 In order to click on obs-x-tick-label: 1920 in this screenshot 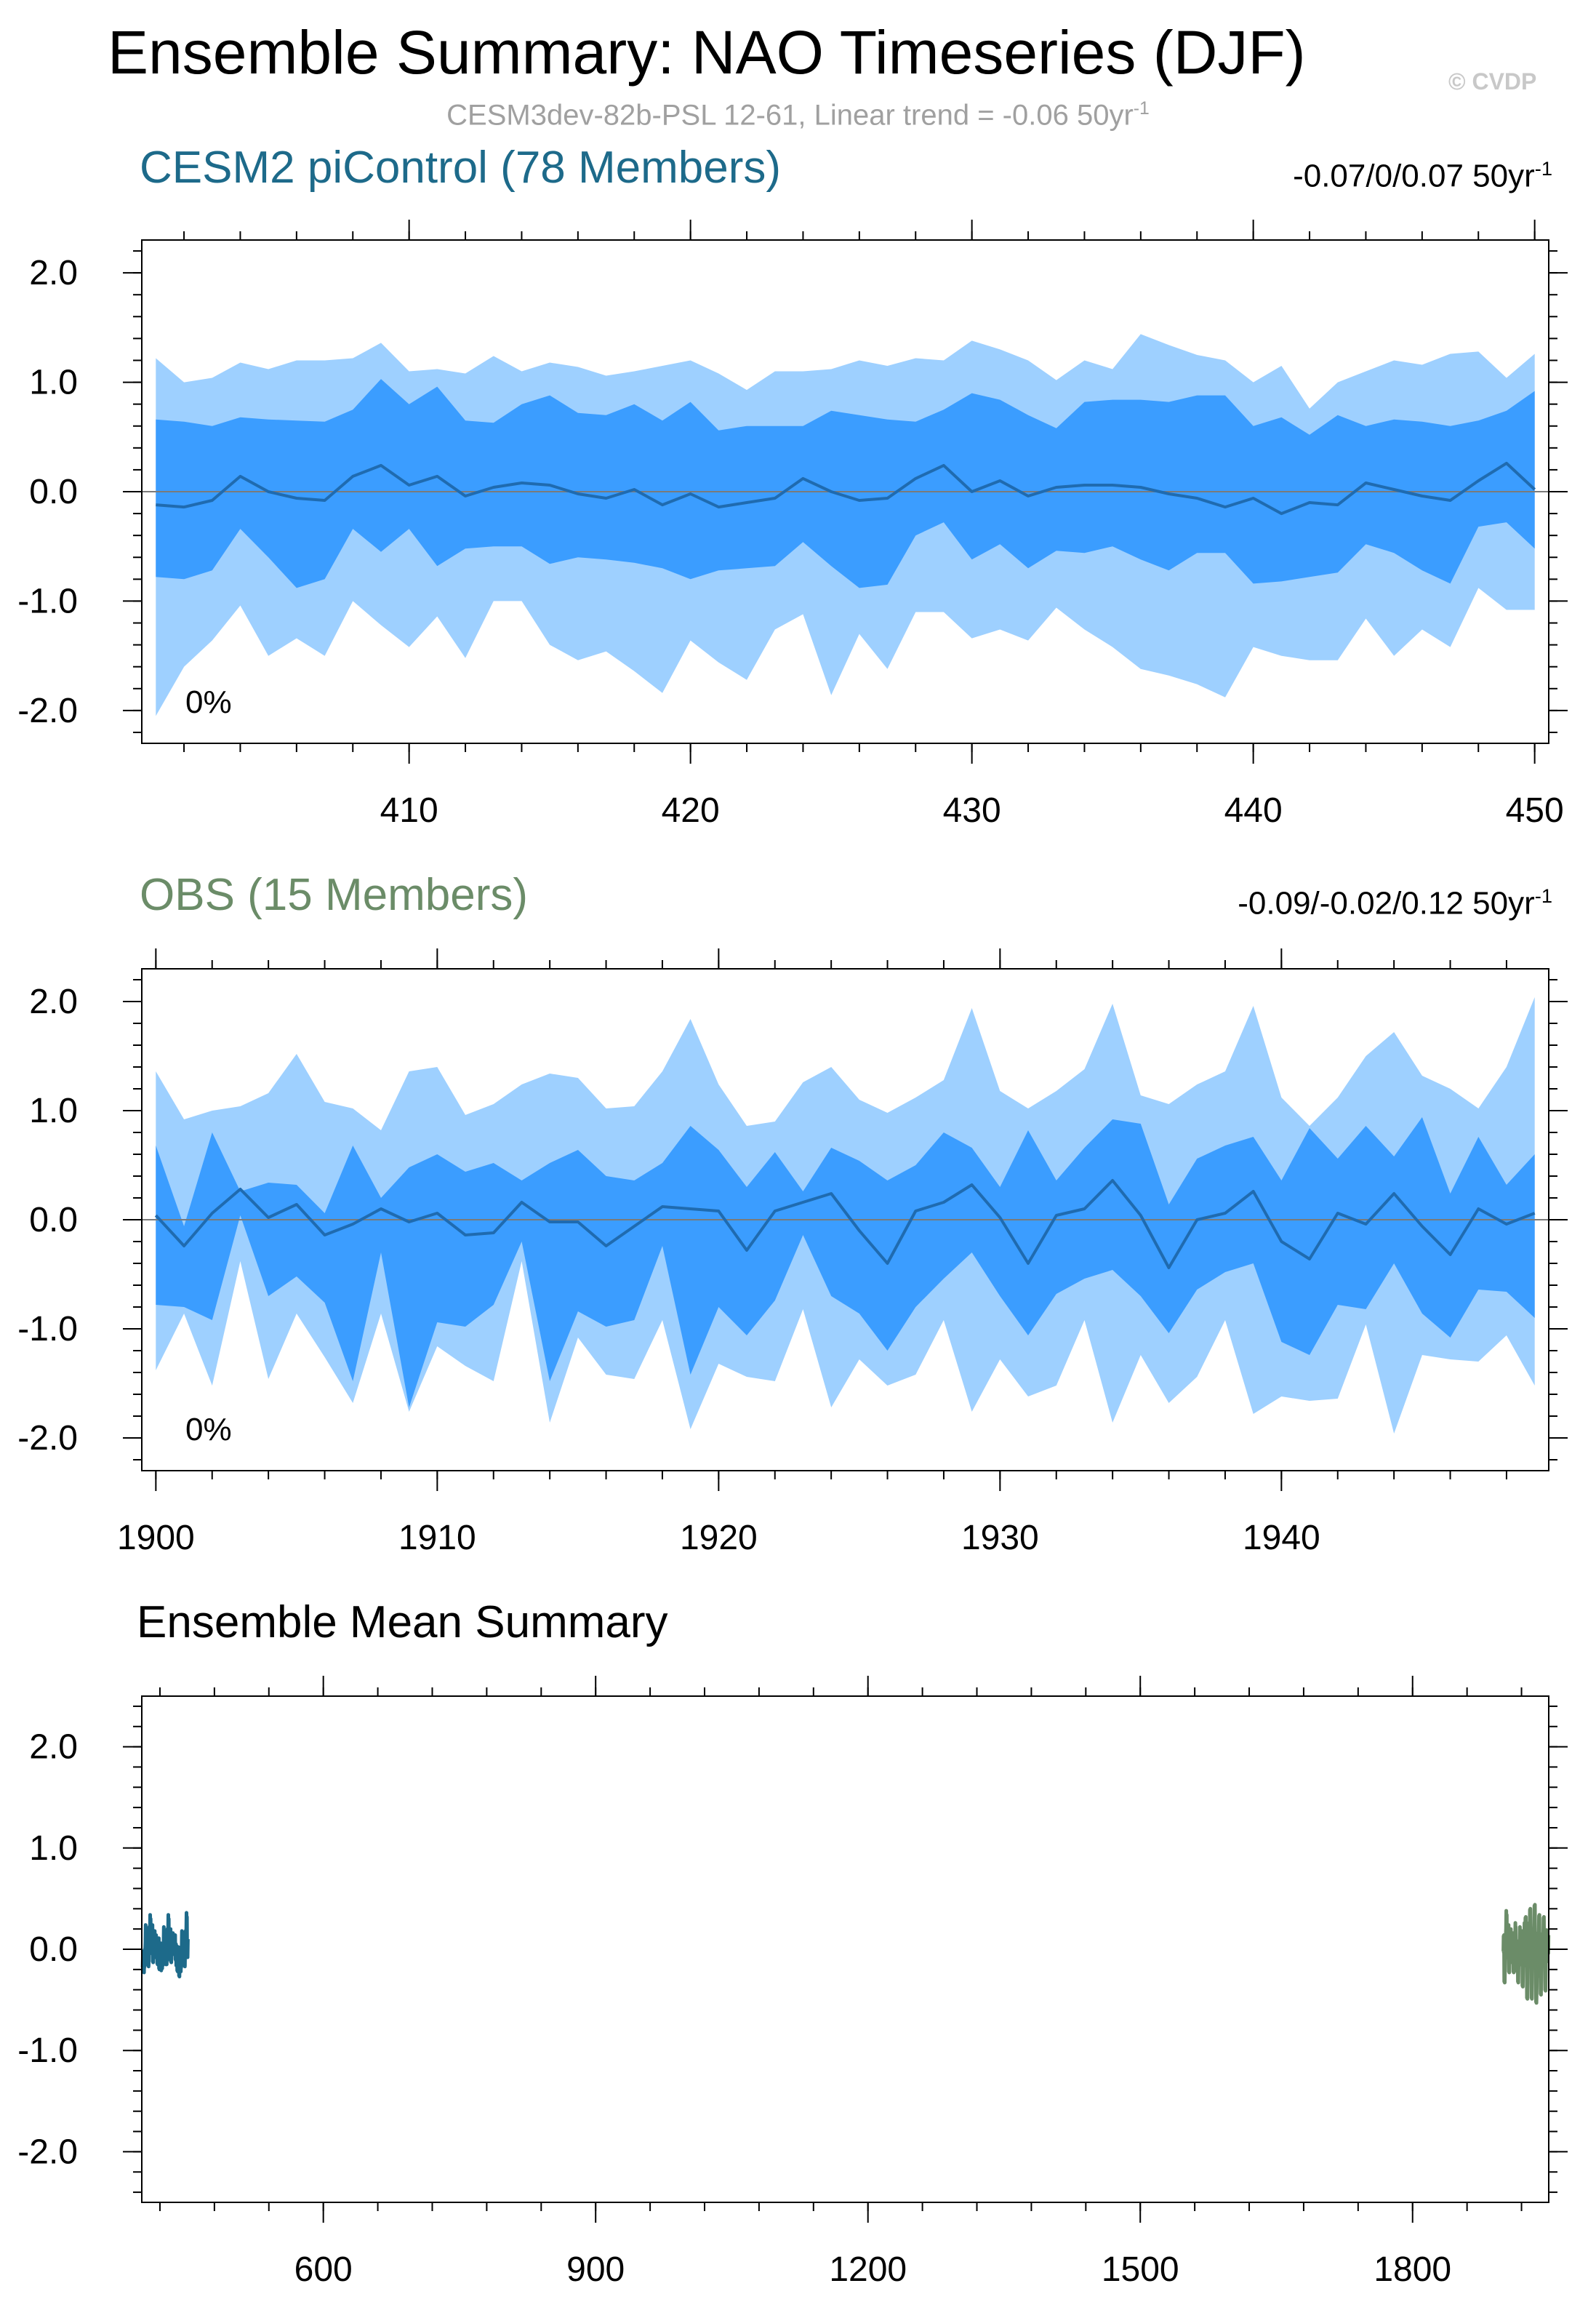, I will do `click(719, 1538)`.